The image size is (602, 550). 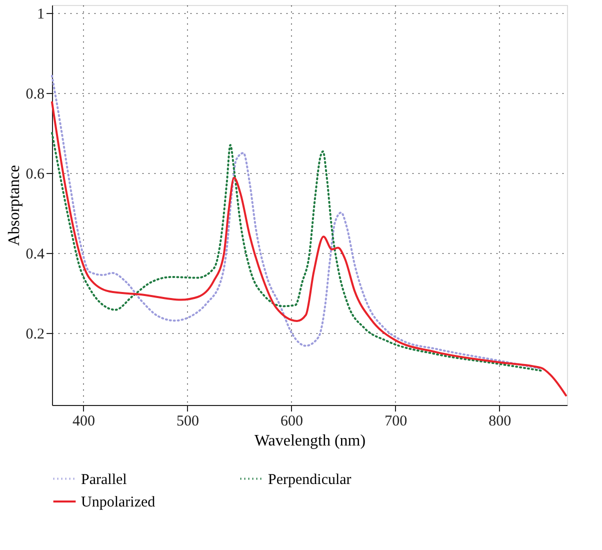 What do you see at coordinates (40, 14) in the screenshot?
I see `y-tick-label: 1` at bounding box center [40, 14].